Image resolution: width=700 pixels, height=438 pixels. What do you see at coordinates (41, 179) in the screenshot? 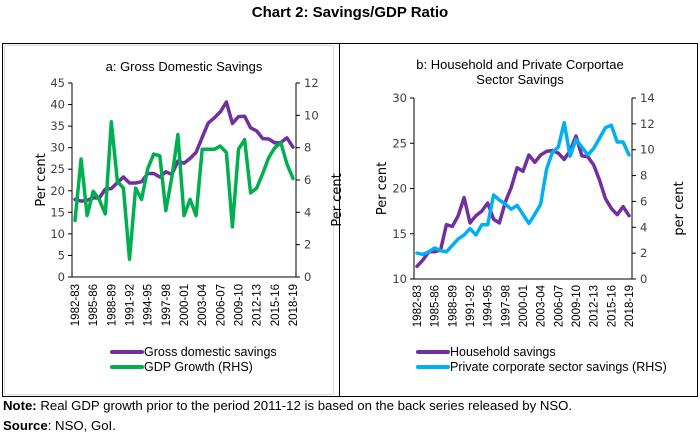
I see `chart-a-y-axis-label-left: Per cent` at bounding box center [41, 179].